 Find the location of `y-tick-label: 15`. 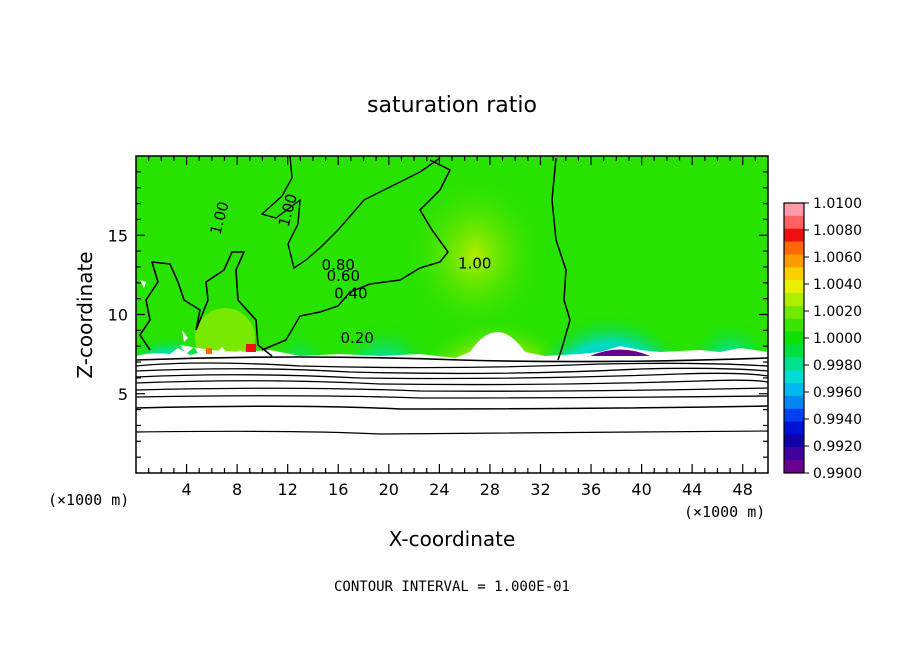

y-tick-label: 15 is located at coordinates (118, 235).